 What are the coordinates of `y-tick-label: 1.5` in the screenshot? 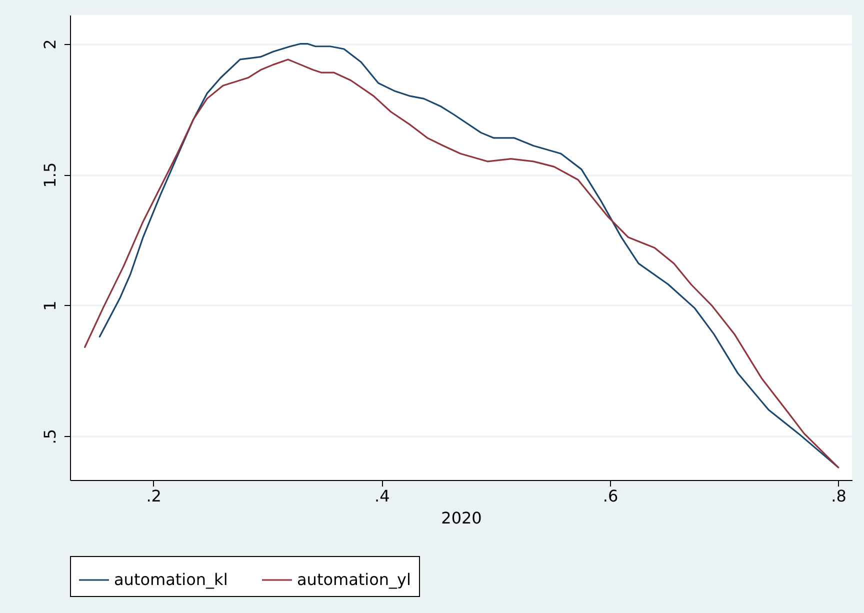 It's located at (50, 175).